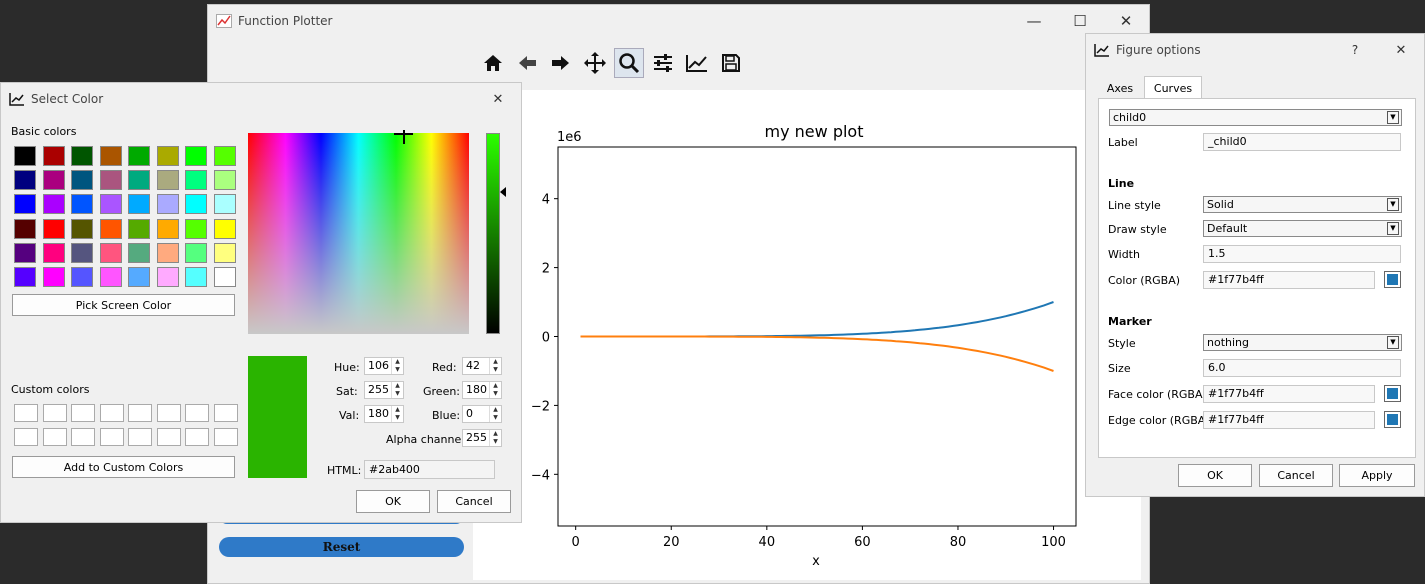  I want to click on edge-color-picker-button, so click(1392, 419).